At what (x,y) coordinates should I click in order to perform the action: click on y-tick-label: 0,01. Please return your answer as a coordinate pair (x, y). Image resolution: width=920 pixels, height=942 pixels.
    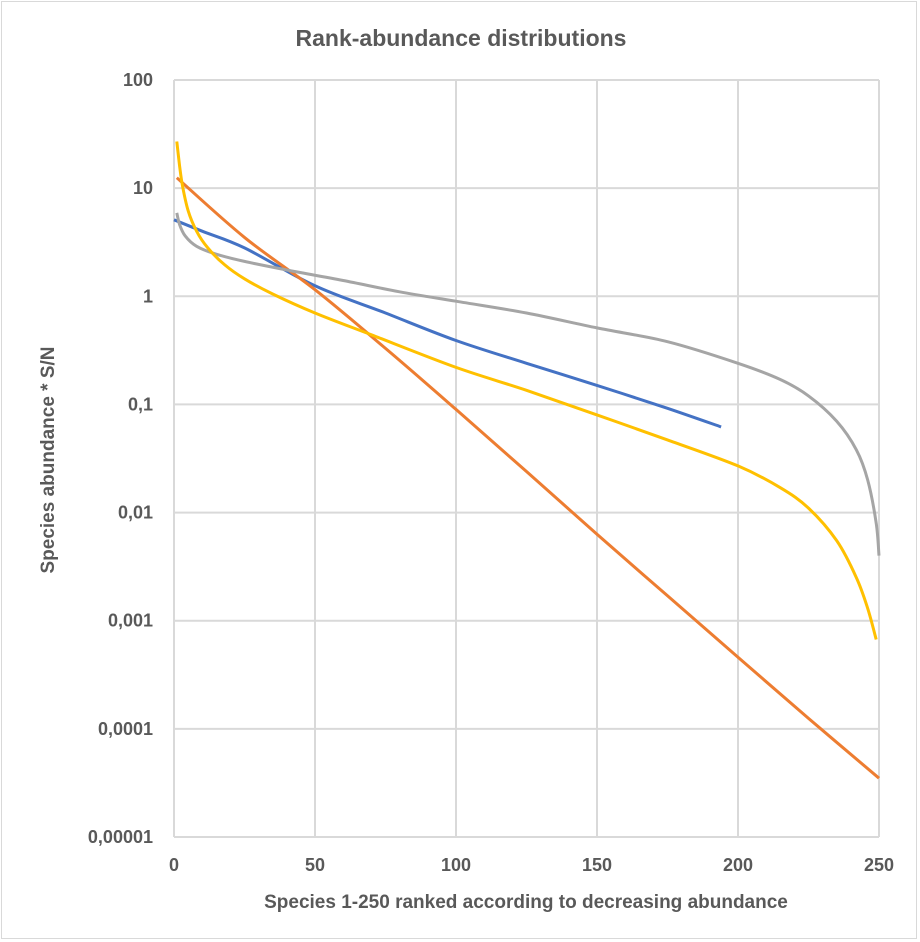
    Looking at the image, I should click on (135, 513).